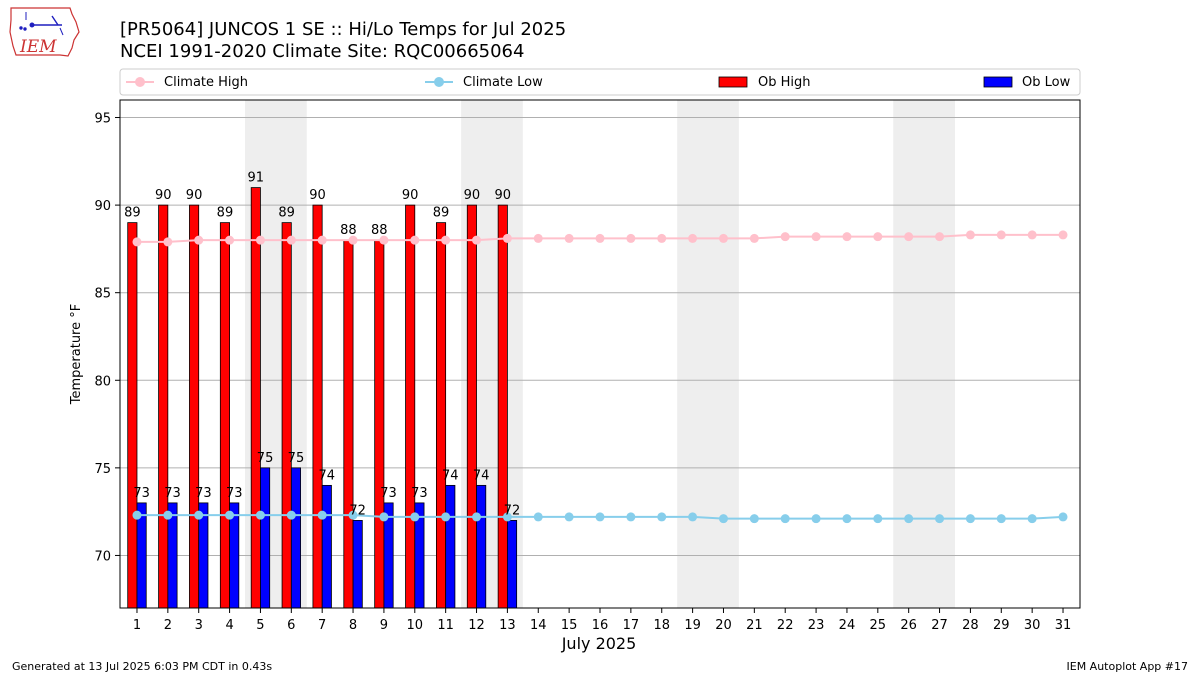  What do you see at coordinates (168, 625) in the screenshot?
I see `x-tick-label: 2` at bounding box center [168, 625].